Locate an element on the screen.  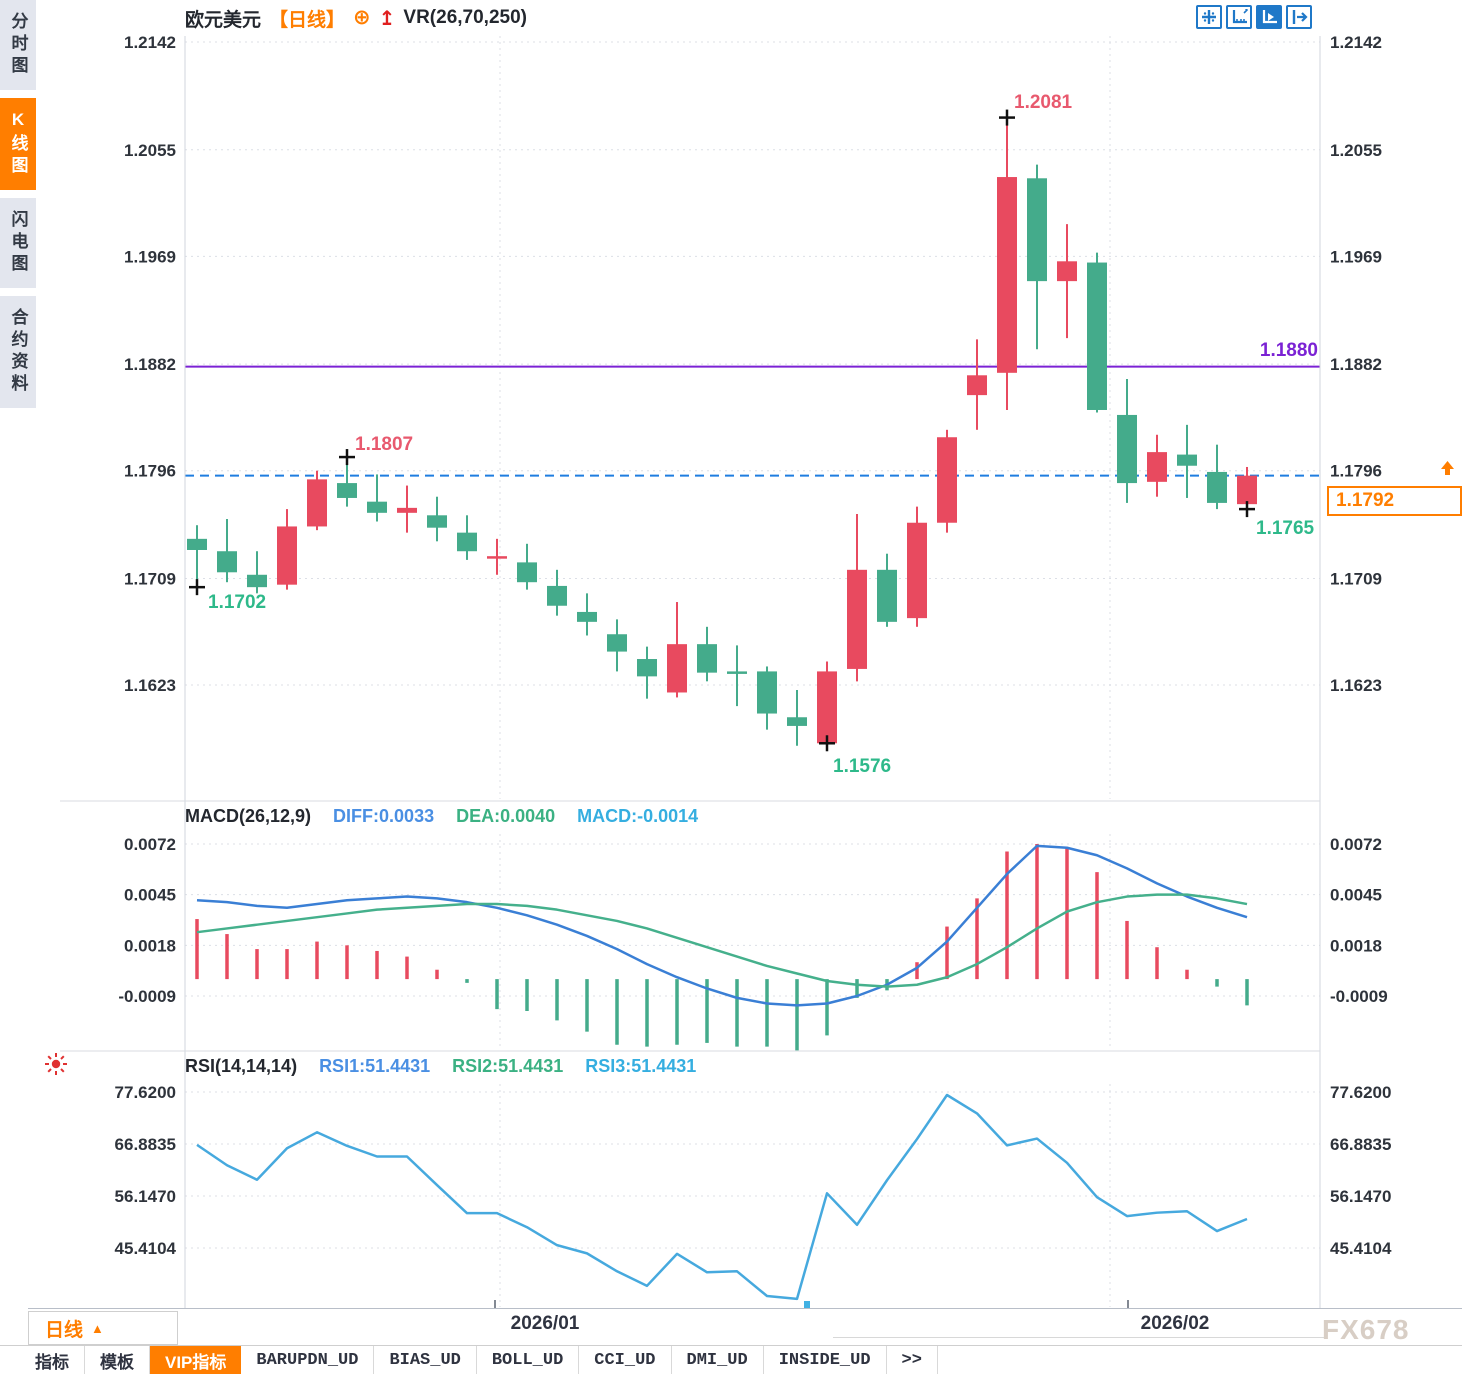
rsi3-value: RSI3:51.4431 is located at coordinates (641, 1066).